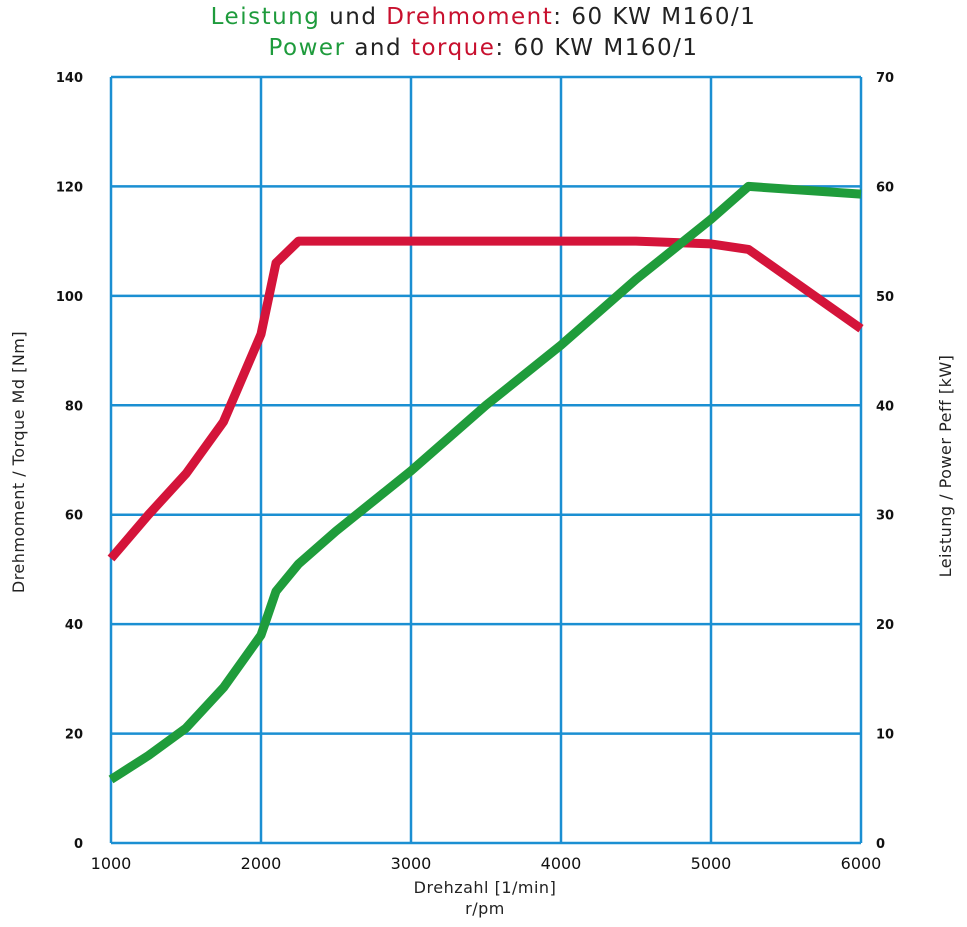 The width and height of the screenshot is (967, 927). Describe the element at coordinates (78, 844) in the screenshot. I see `y-left-tick-label: 0` at that location.